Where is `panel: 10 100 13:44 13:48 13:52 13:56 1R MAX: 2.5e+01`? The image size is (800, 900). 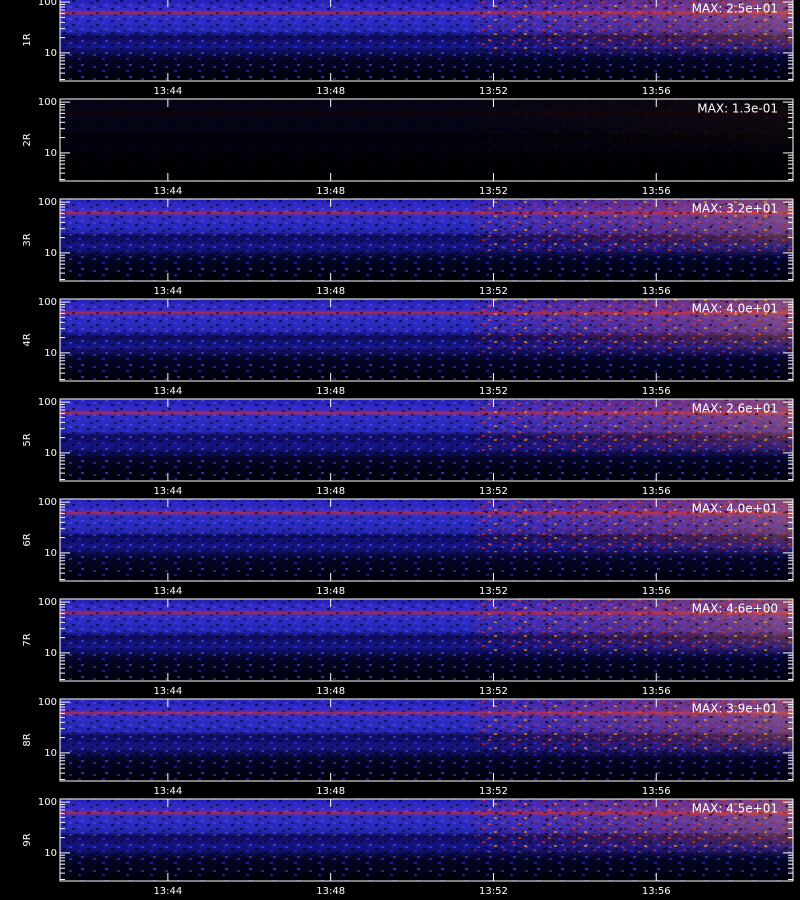
panel: 10 100 13:44 13:48 13:52 13:56 1R MAX: 2.5e+01 is located at coordinates (408, 48).